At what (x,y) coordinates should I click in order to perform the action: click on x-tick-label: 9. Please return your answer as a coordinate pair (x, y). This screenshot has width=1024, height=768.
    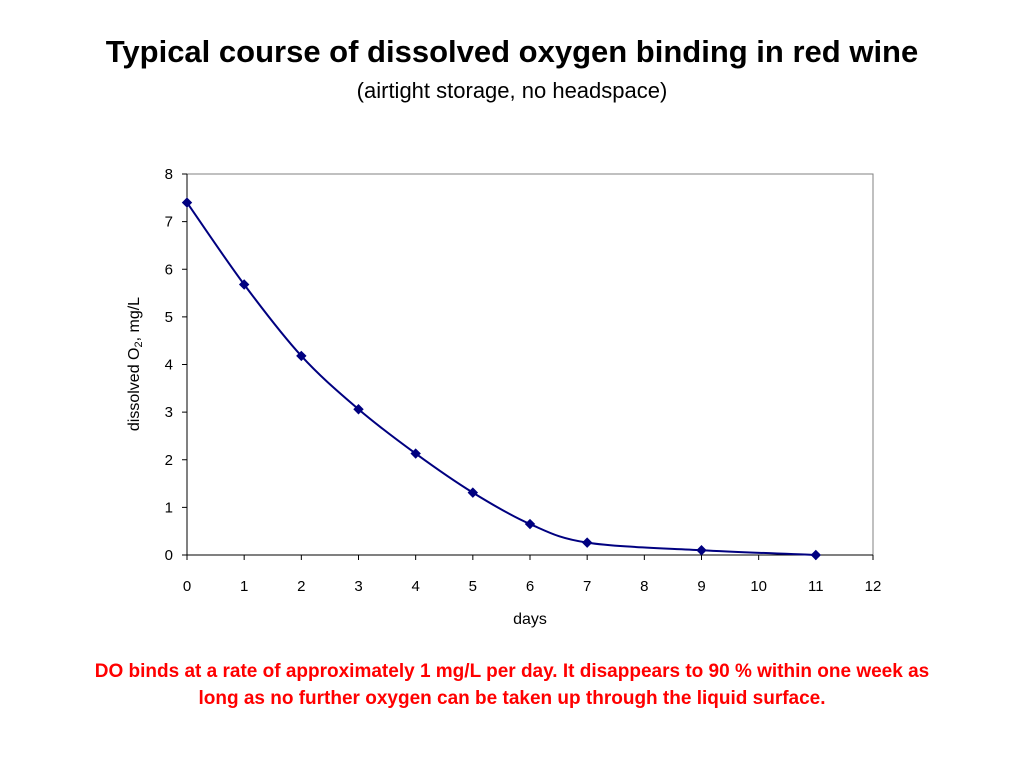
    Looking at the image, I should click on (701, 586).